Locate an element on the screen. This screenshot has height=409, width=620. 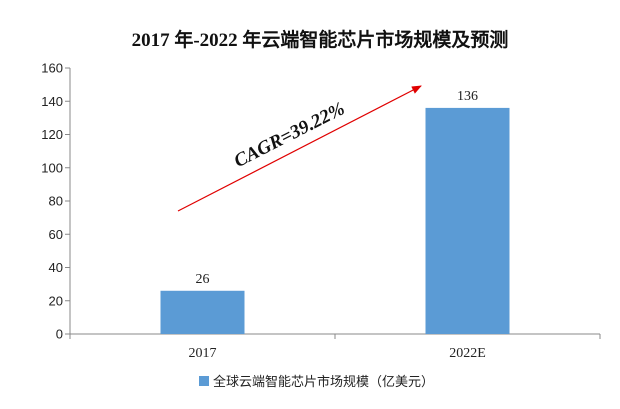
bar-2022E is located at coordinates (467, 221).